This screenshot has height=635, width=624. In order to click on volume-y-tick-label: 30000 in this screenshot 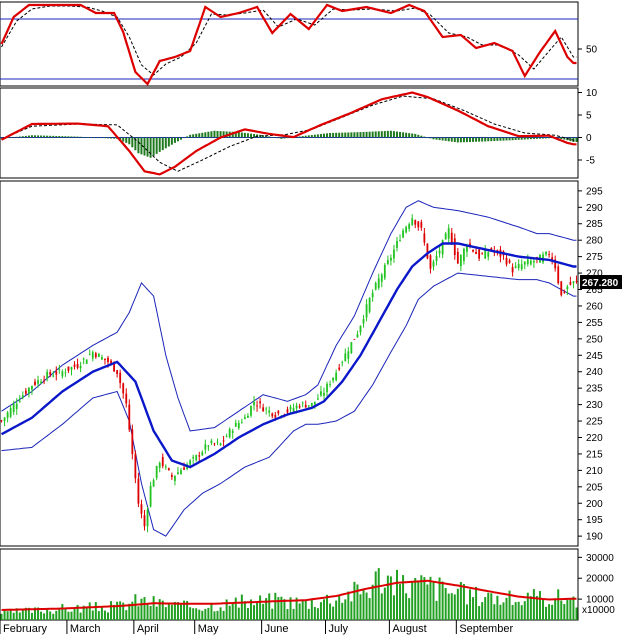, I will do `click(600, 558)`.